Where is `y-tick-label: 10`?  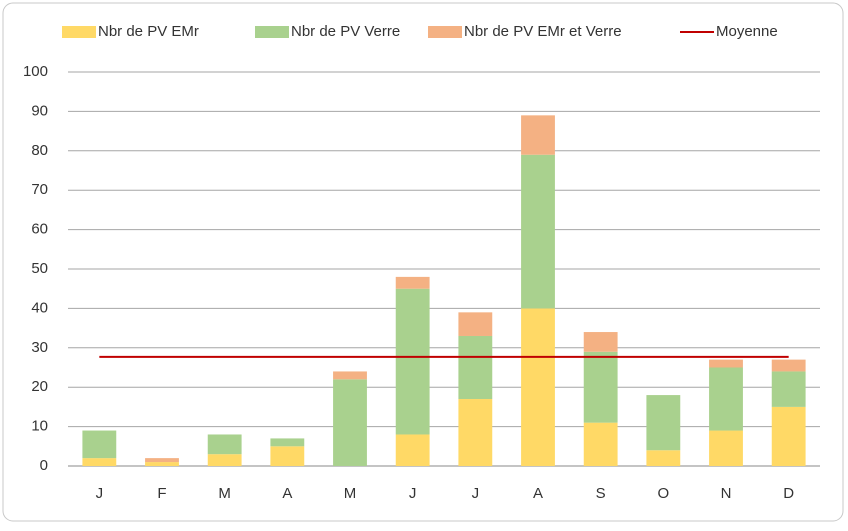 y-tick-label: 10 is located at coordinates (39, 426).